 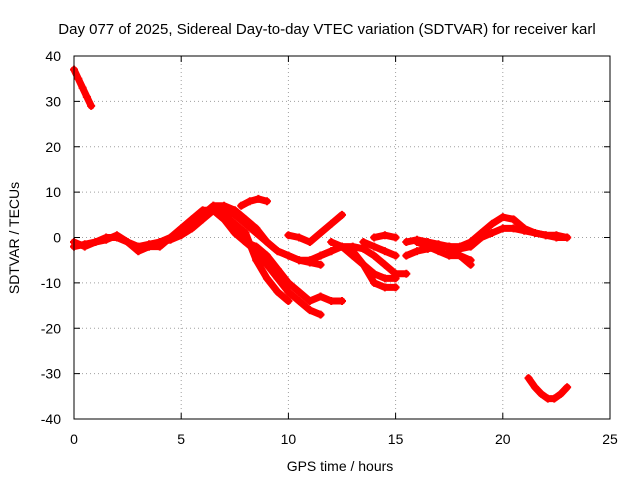 What do you see at coordinates (57, 238) in the screenshot?
I see `y-tick-label: 0` at bounding box center [57, 238].